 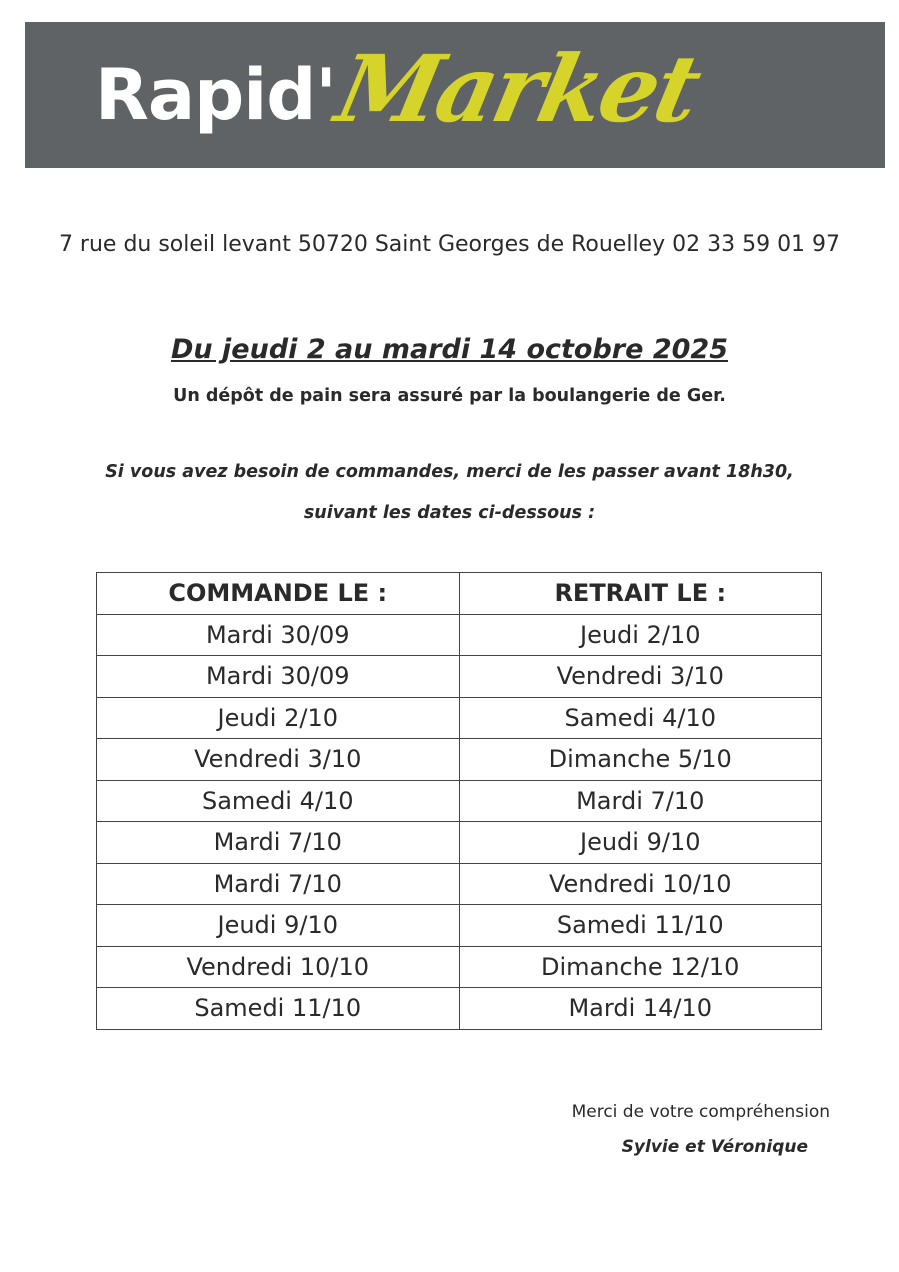 I want to click on order-date: Samedi 4/10, so click(x=278, y=800).